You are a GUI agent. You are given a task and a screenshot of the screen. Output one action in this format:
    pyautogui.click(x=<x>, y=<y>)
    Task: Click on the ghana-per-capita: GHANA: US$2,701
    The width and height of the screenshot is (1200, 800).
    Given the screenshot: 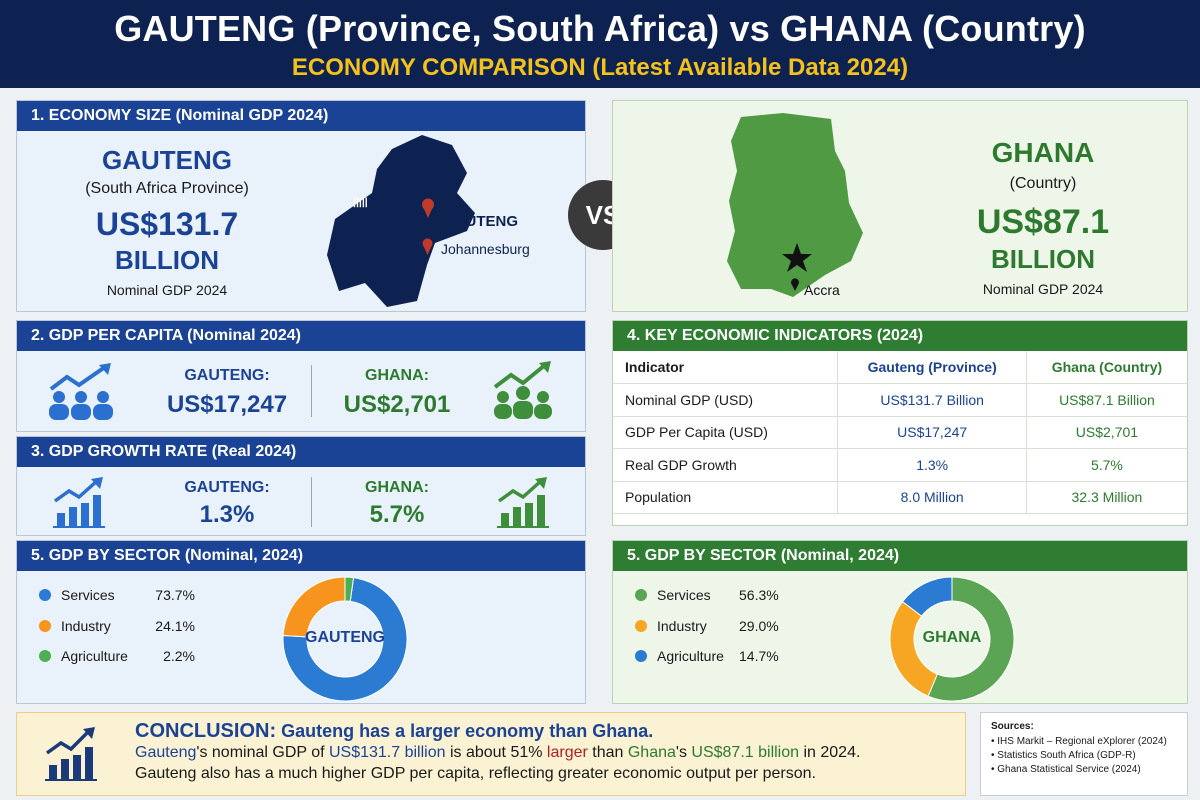 What is the action you would take?
    pyautogui.click(x=397, y=393)
    